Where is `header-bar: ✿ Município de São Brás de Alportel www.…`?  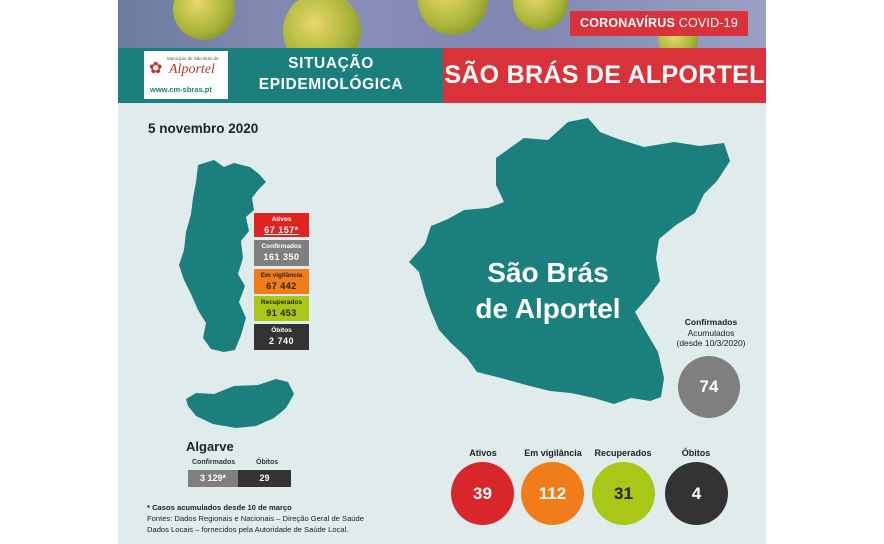
header-bar: ✿ Município de São Brás de Alportel www.… is located at coordinates (442, 75).